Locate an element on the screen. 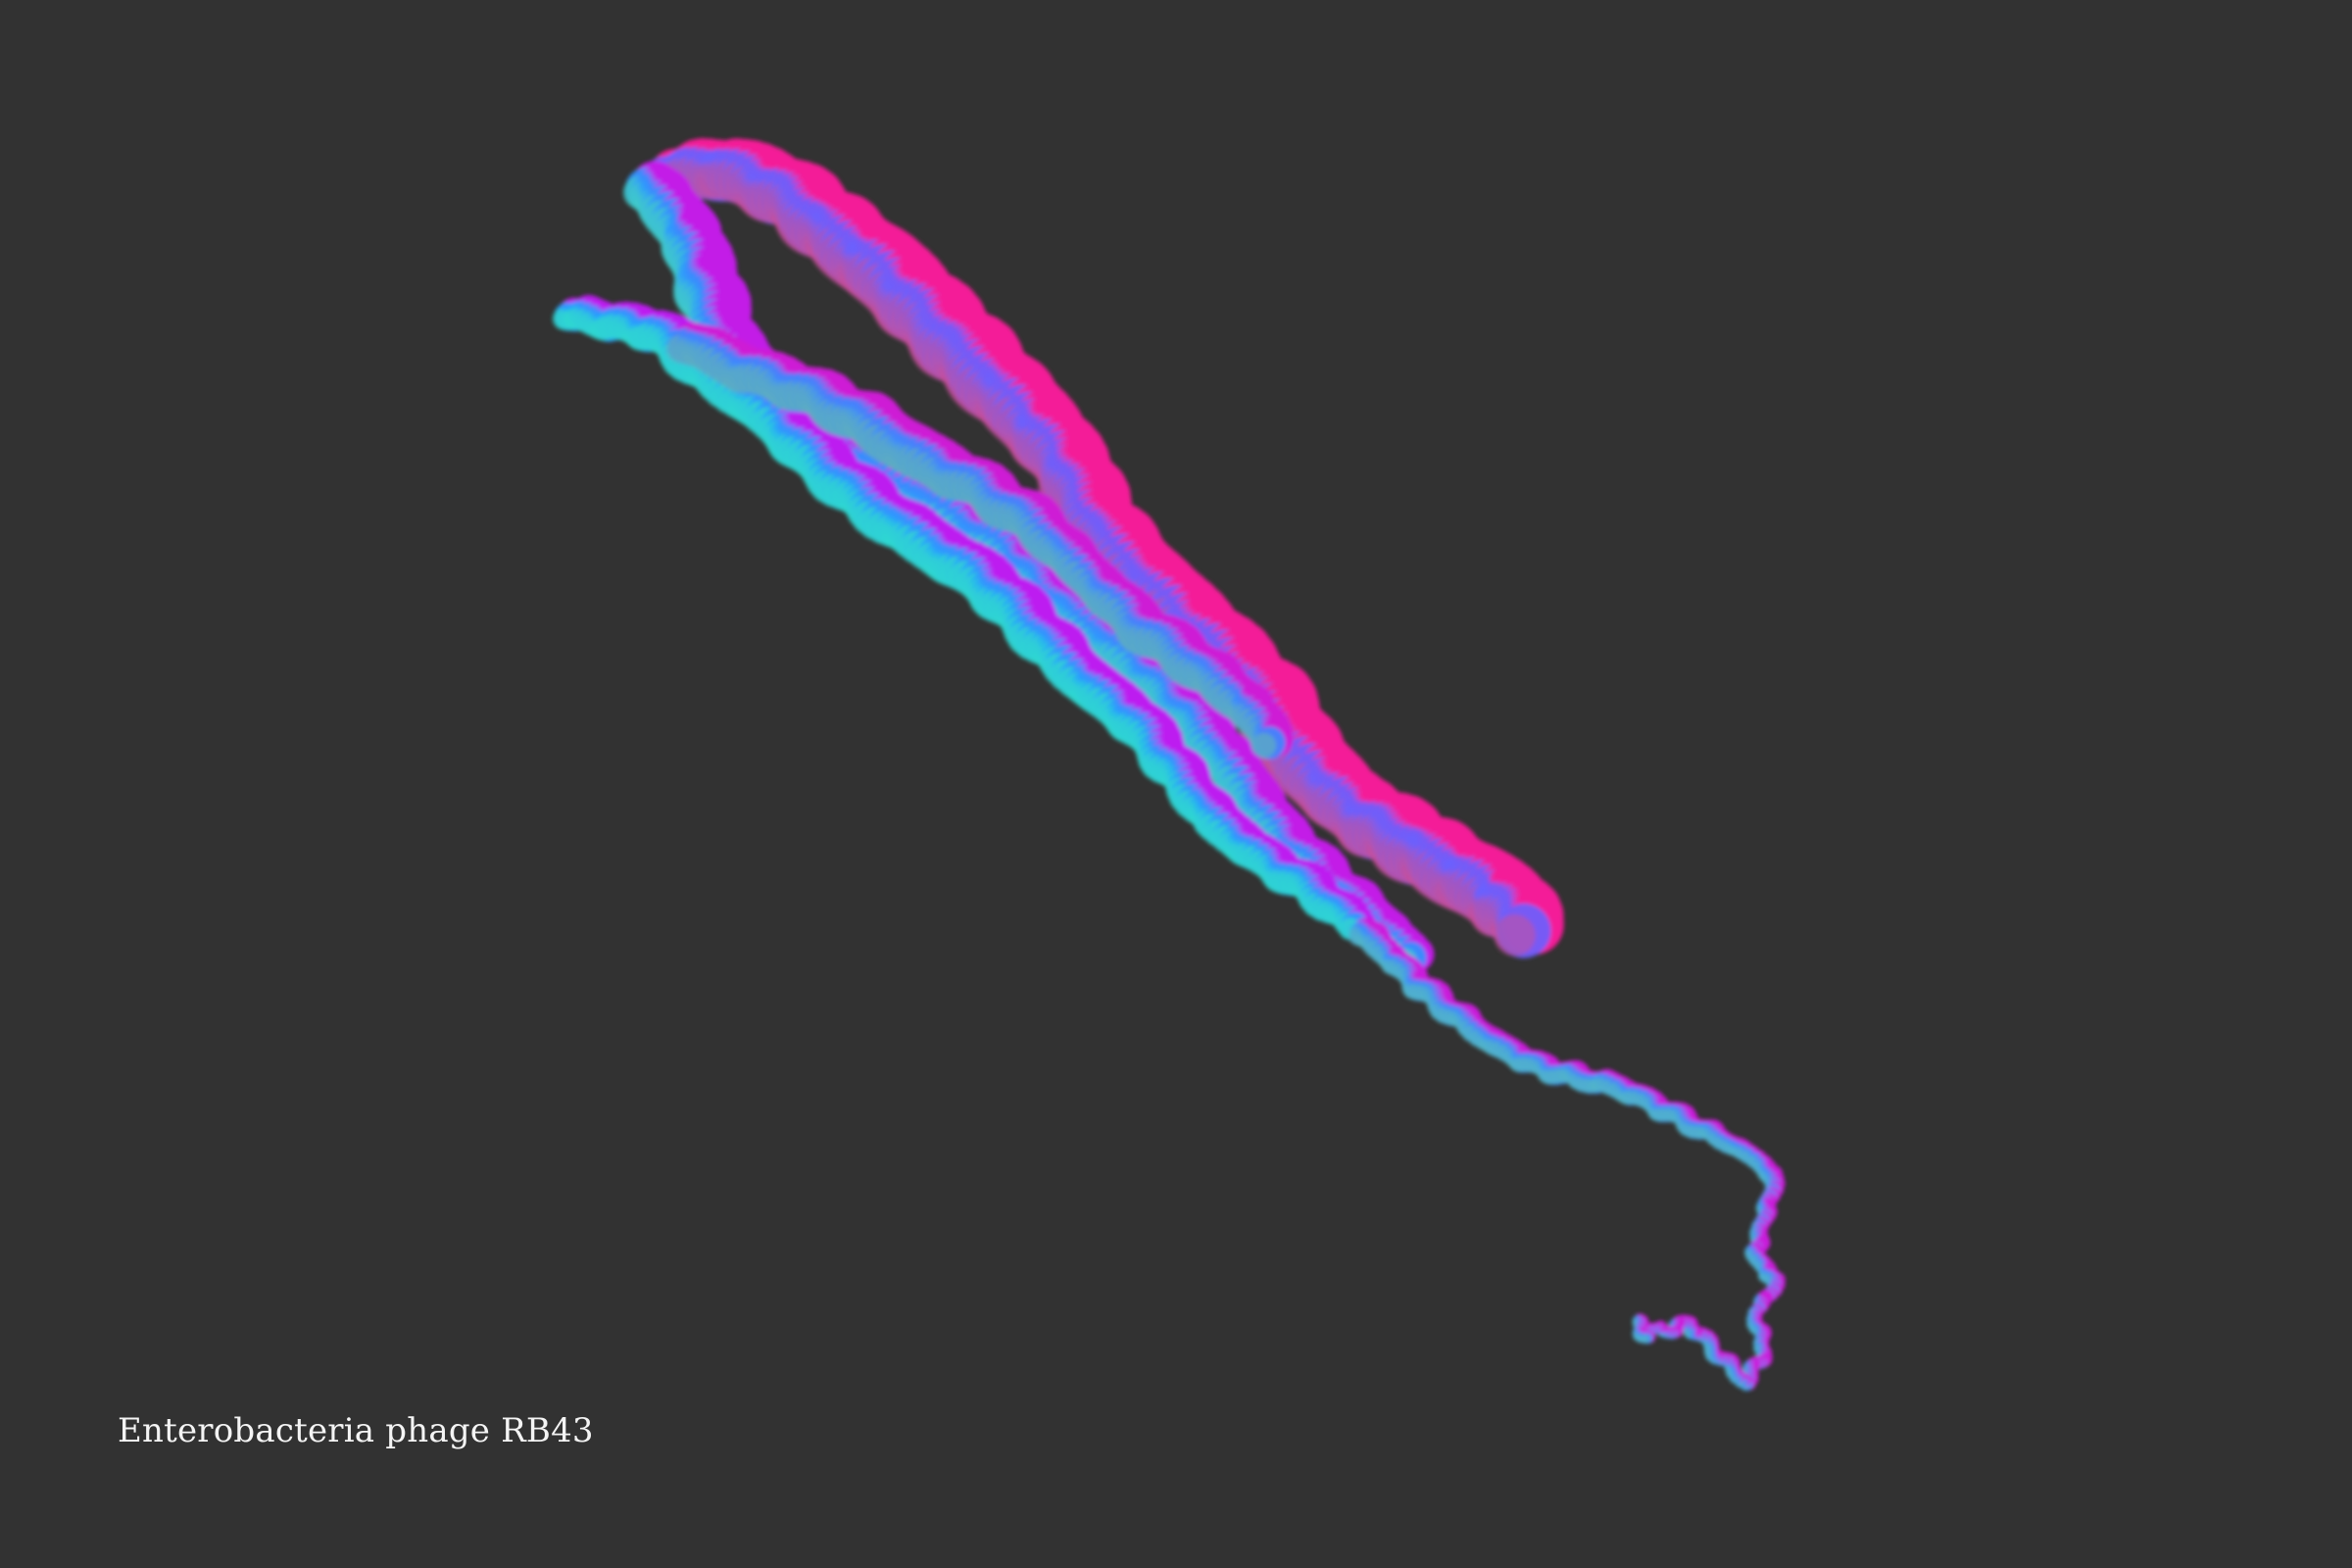 The height and width of the screenshot is (1568, 2352). organism-caption: Enterobacteria phage RB43 is located at coordinates (356, 1430).